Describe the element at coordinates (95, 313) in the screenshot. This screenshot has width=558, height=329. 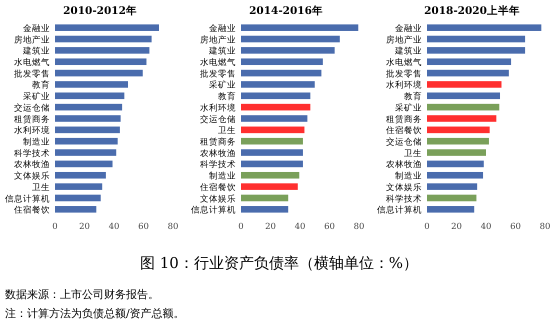
I see `text: 注：计算方法为负债总额/资产总额。` at that location.